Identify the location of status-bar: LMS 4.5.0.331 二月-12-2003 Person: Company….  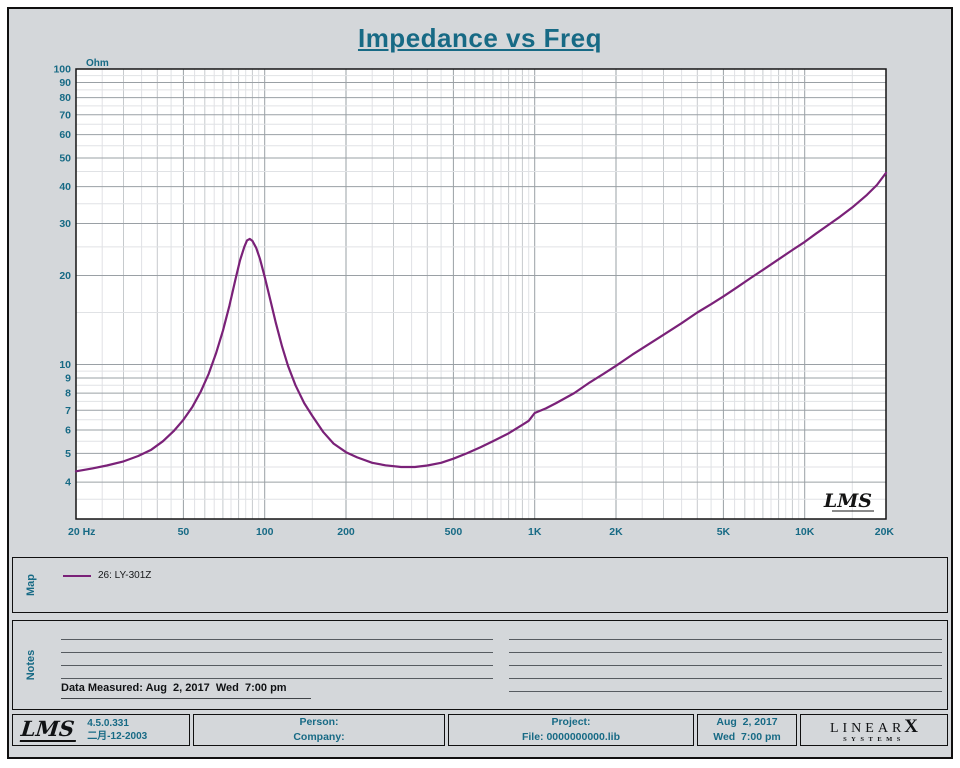
(480, 730).